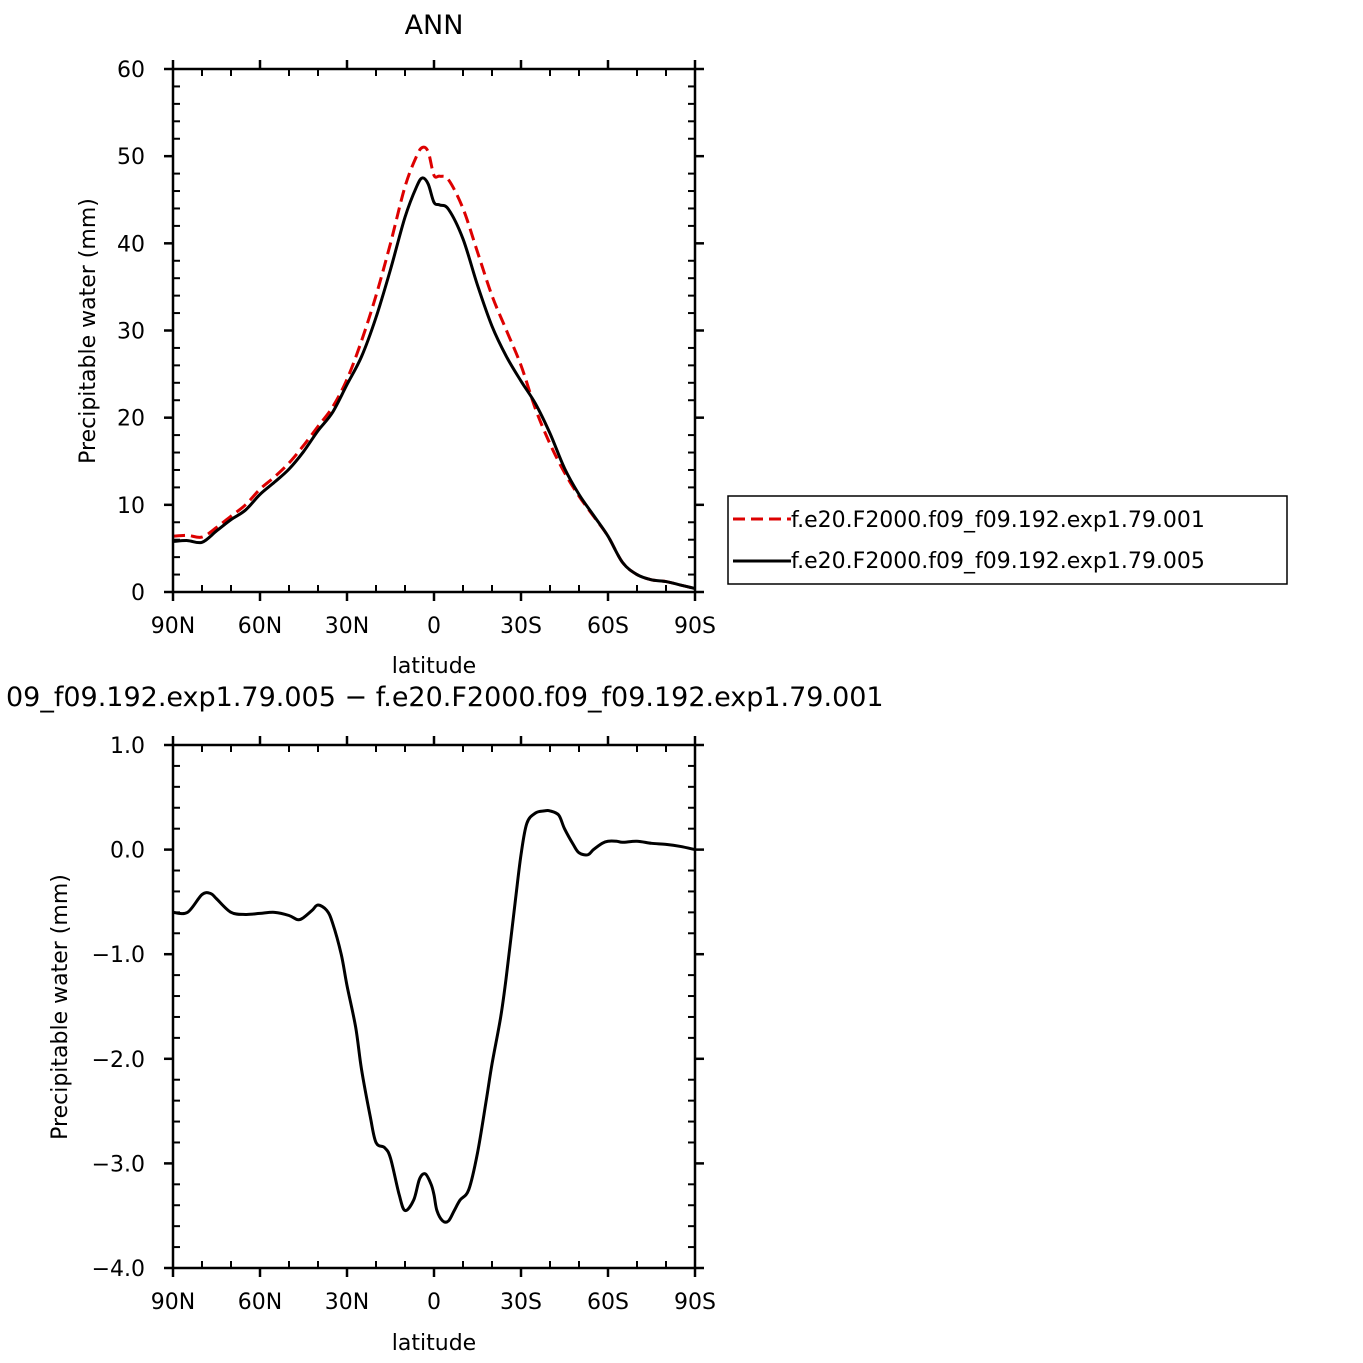 This screenshot has height=1363, width=1363. What do you see at coordinates (173, 626) in the screenshot?
I see `top-x-tick-label: 90N` at bounding box center [173, 626].